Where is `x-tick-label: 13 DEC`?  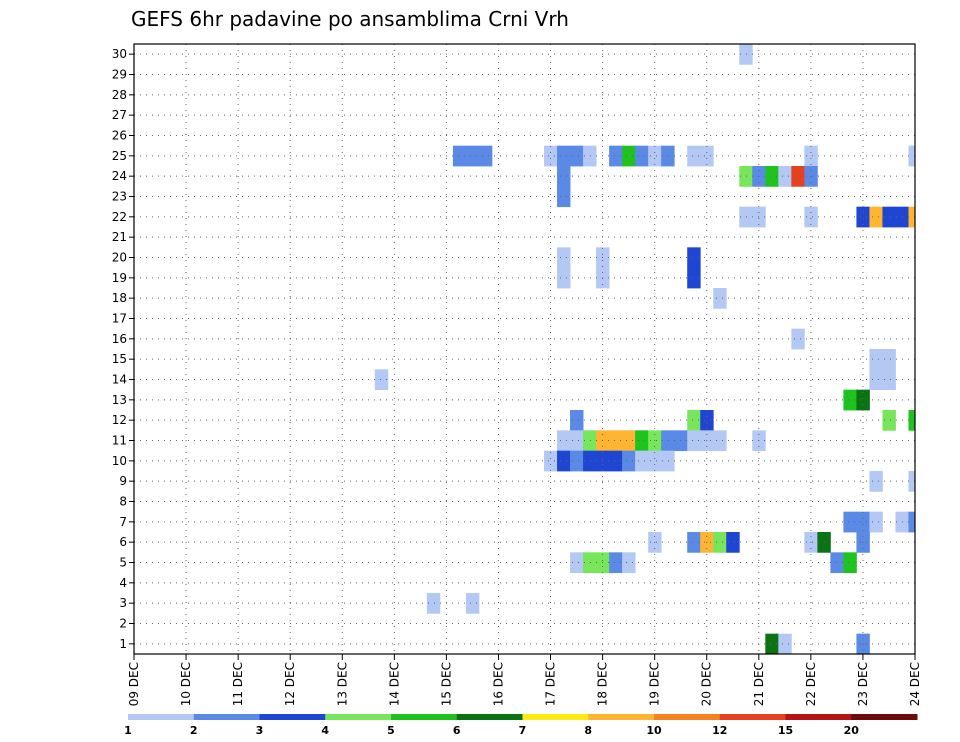
x-tick-label: 13 DEC is located at coordinates (342, 684).